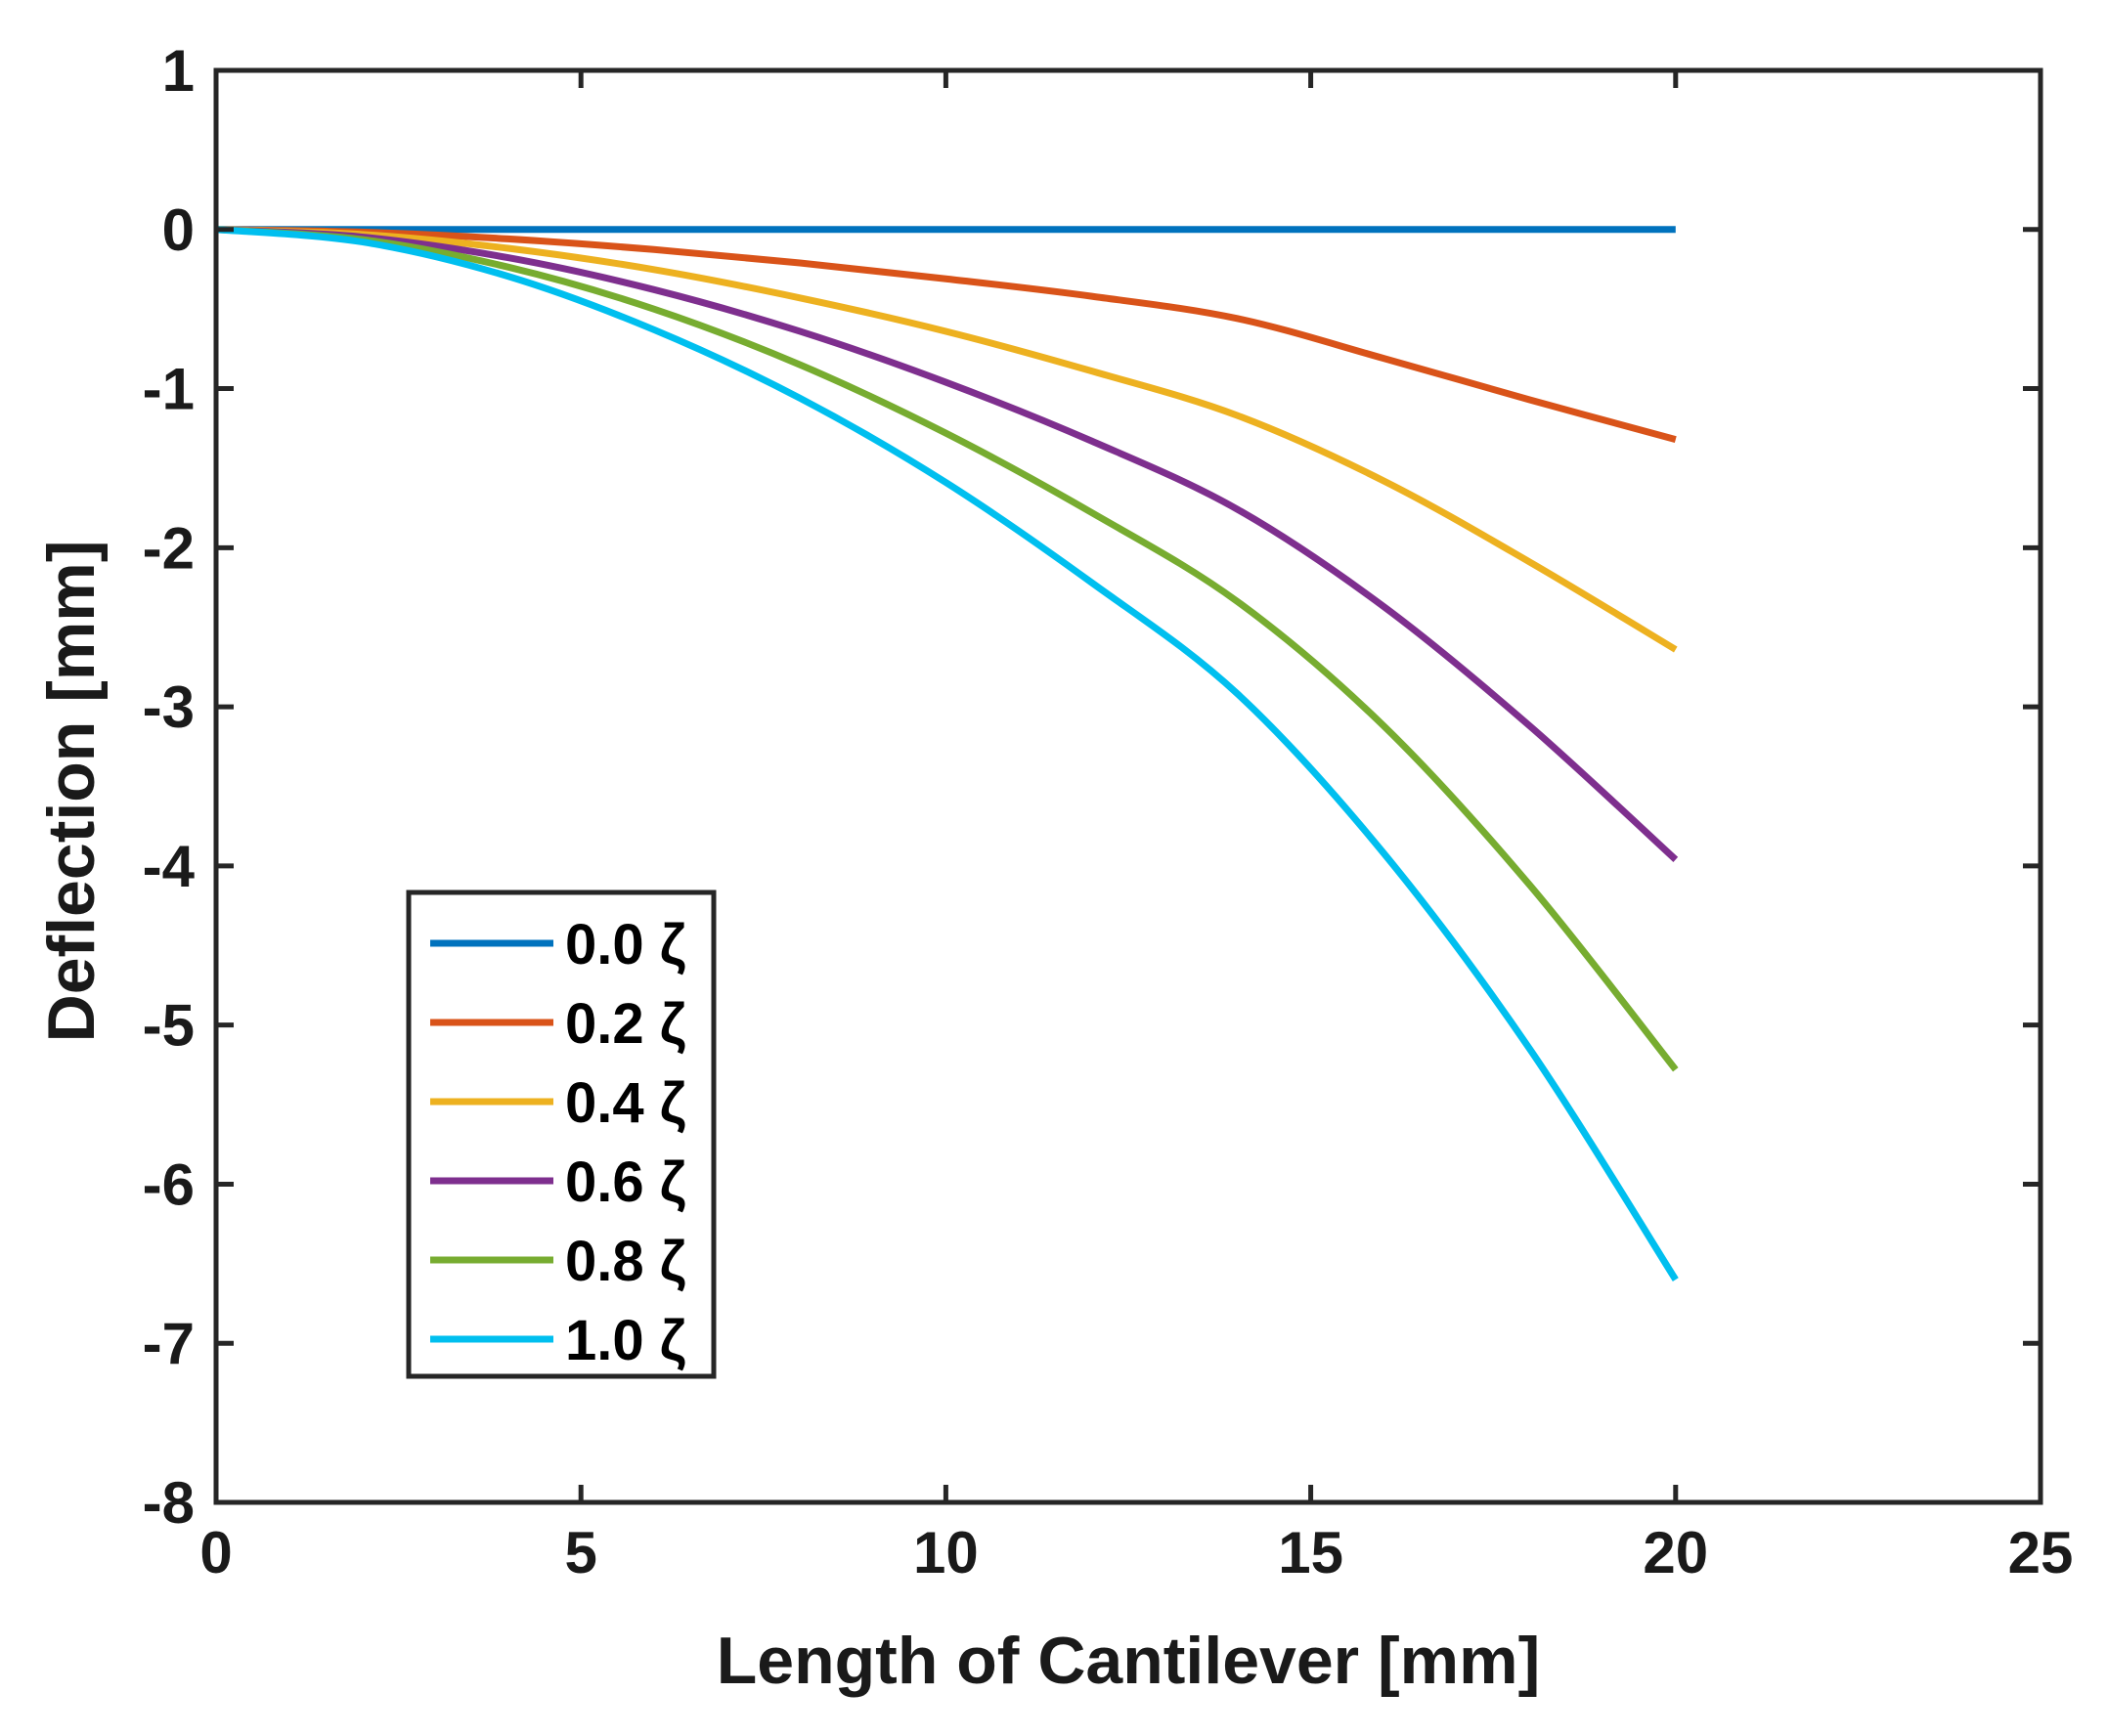 The width and height of the screenshot is (2107, 1736). Describe the element at coordinates (169, 548) in the screenshot. I see `y-tick-label: -2` at that location.